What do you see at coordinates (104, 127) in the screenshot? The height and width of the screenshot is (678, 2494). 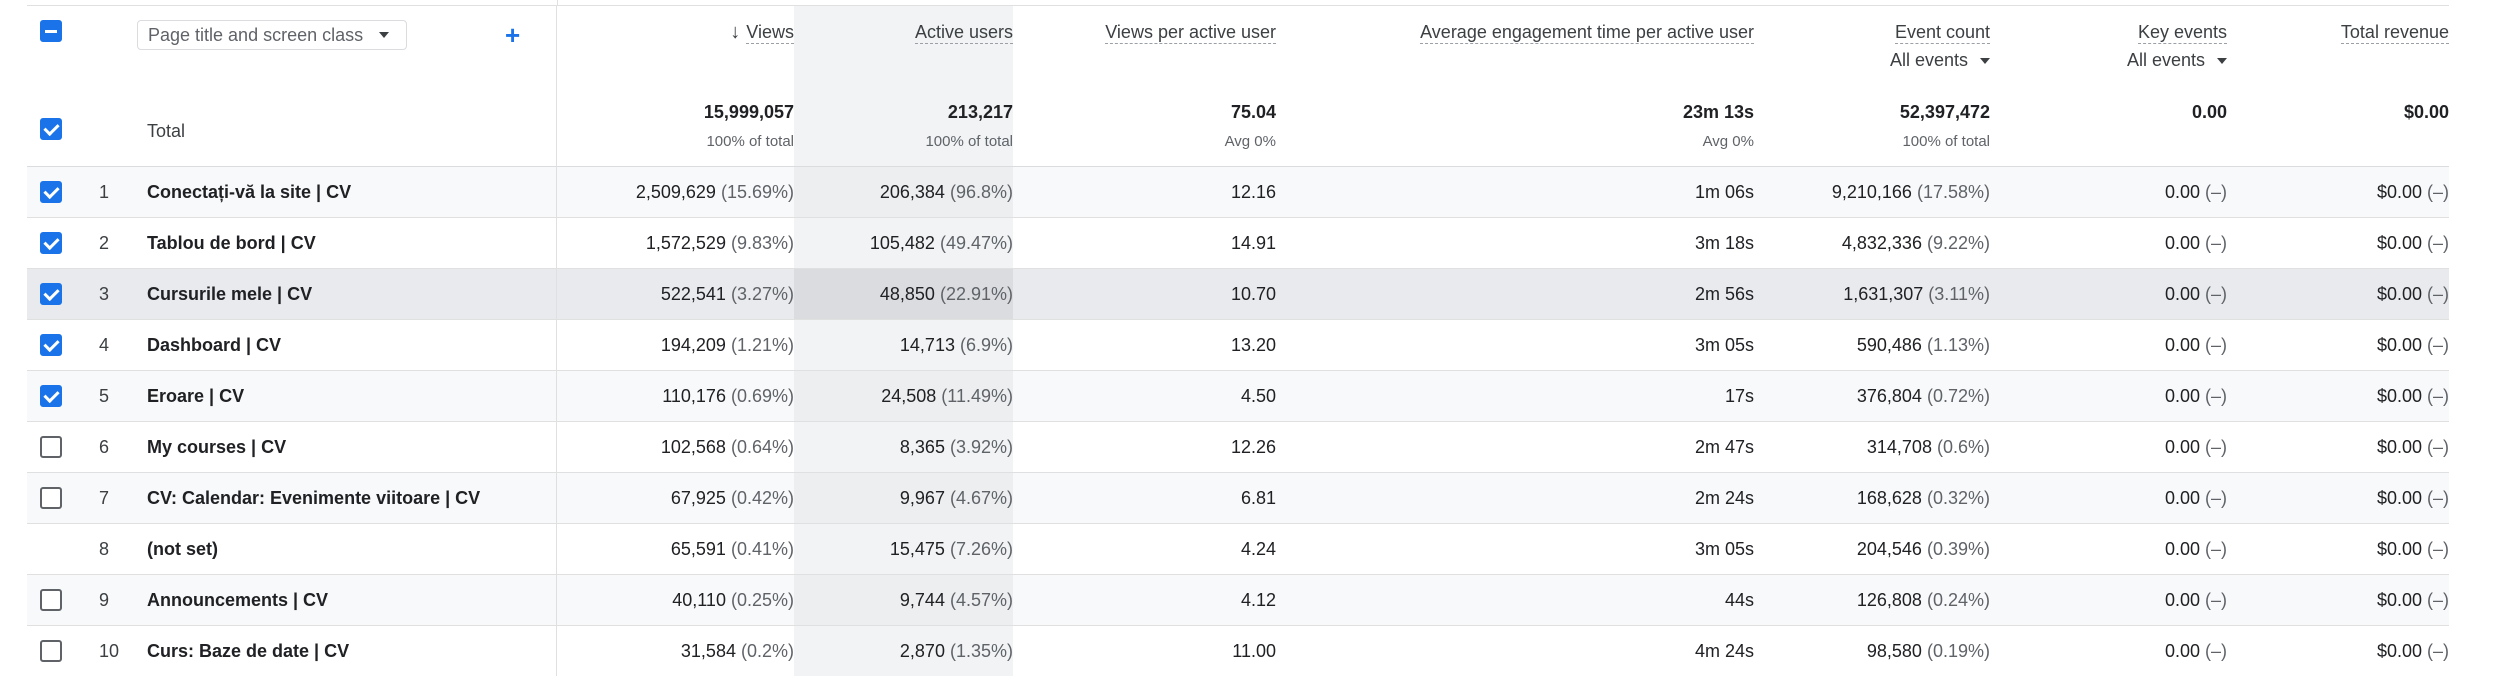 I see `totals-rank` at bounding box center [104, 127].